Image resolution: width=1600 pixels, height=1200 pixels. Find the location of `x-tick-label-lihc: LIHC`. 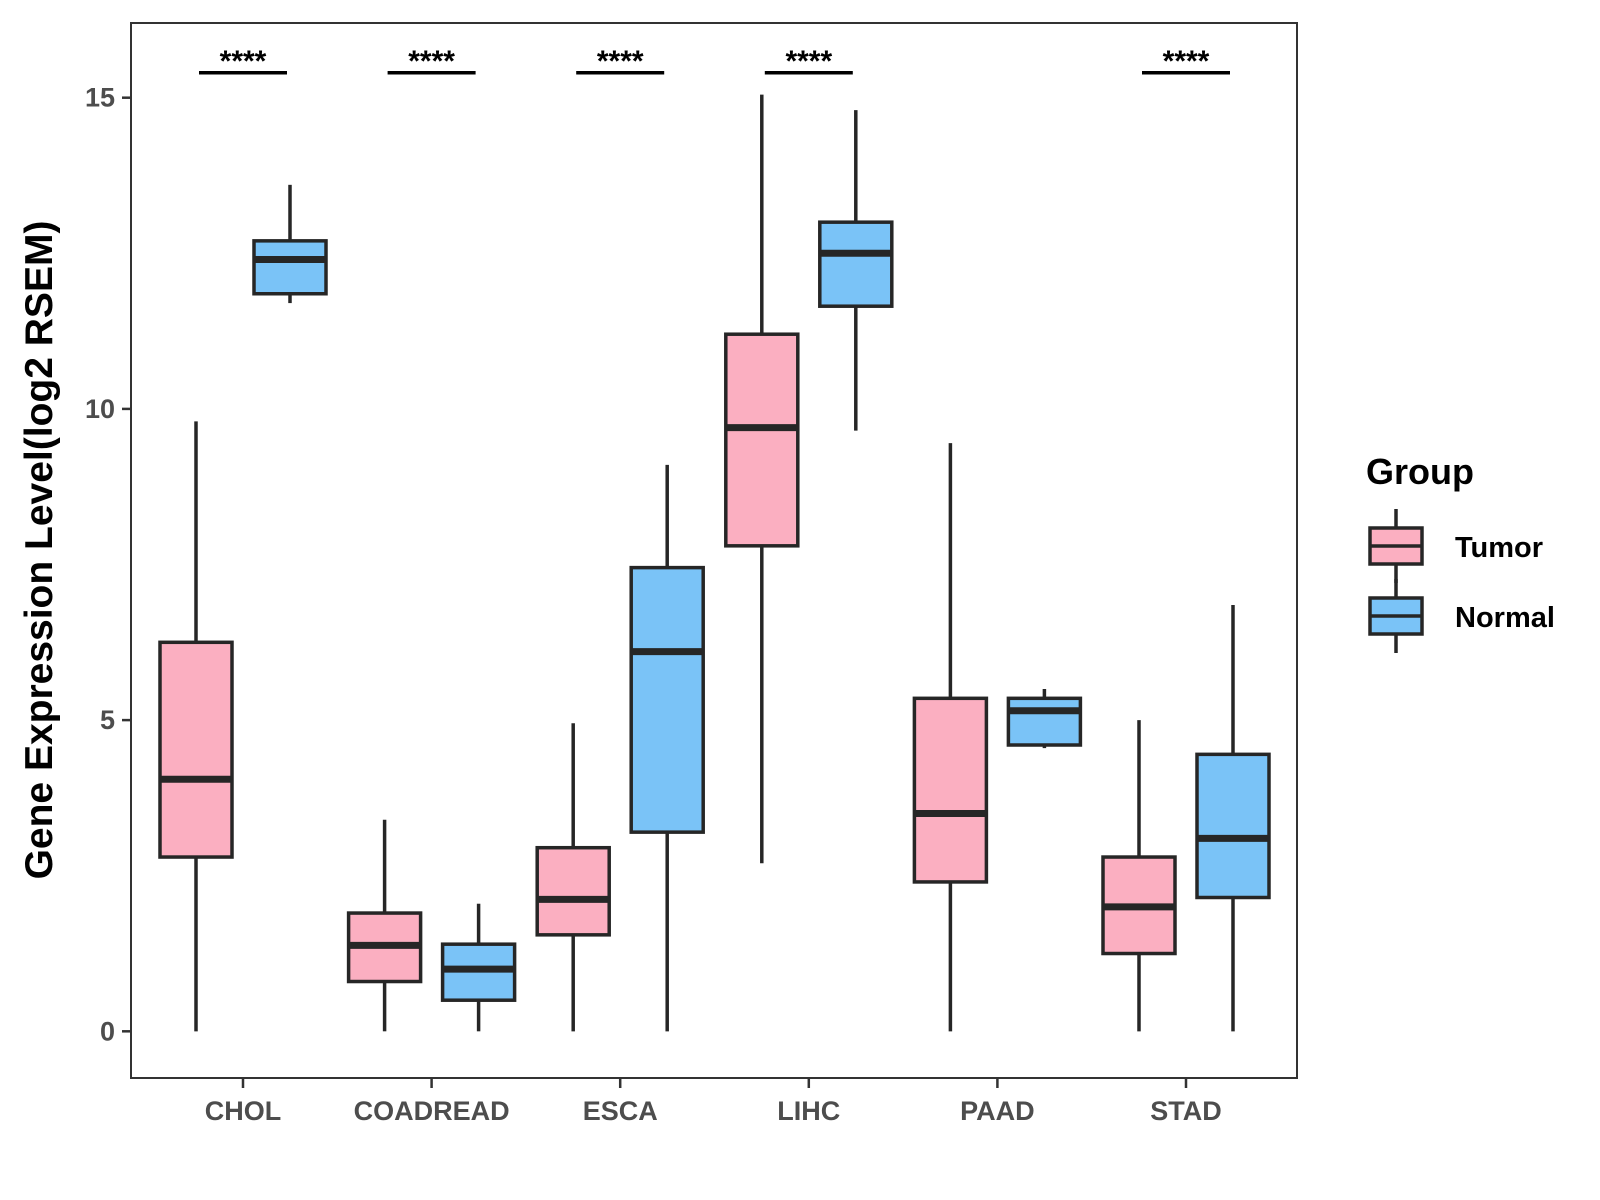

x-tick-label-lihc: LIHC is located at coordinates (808, 1111).